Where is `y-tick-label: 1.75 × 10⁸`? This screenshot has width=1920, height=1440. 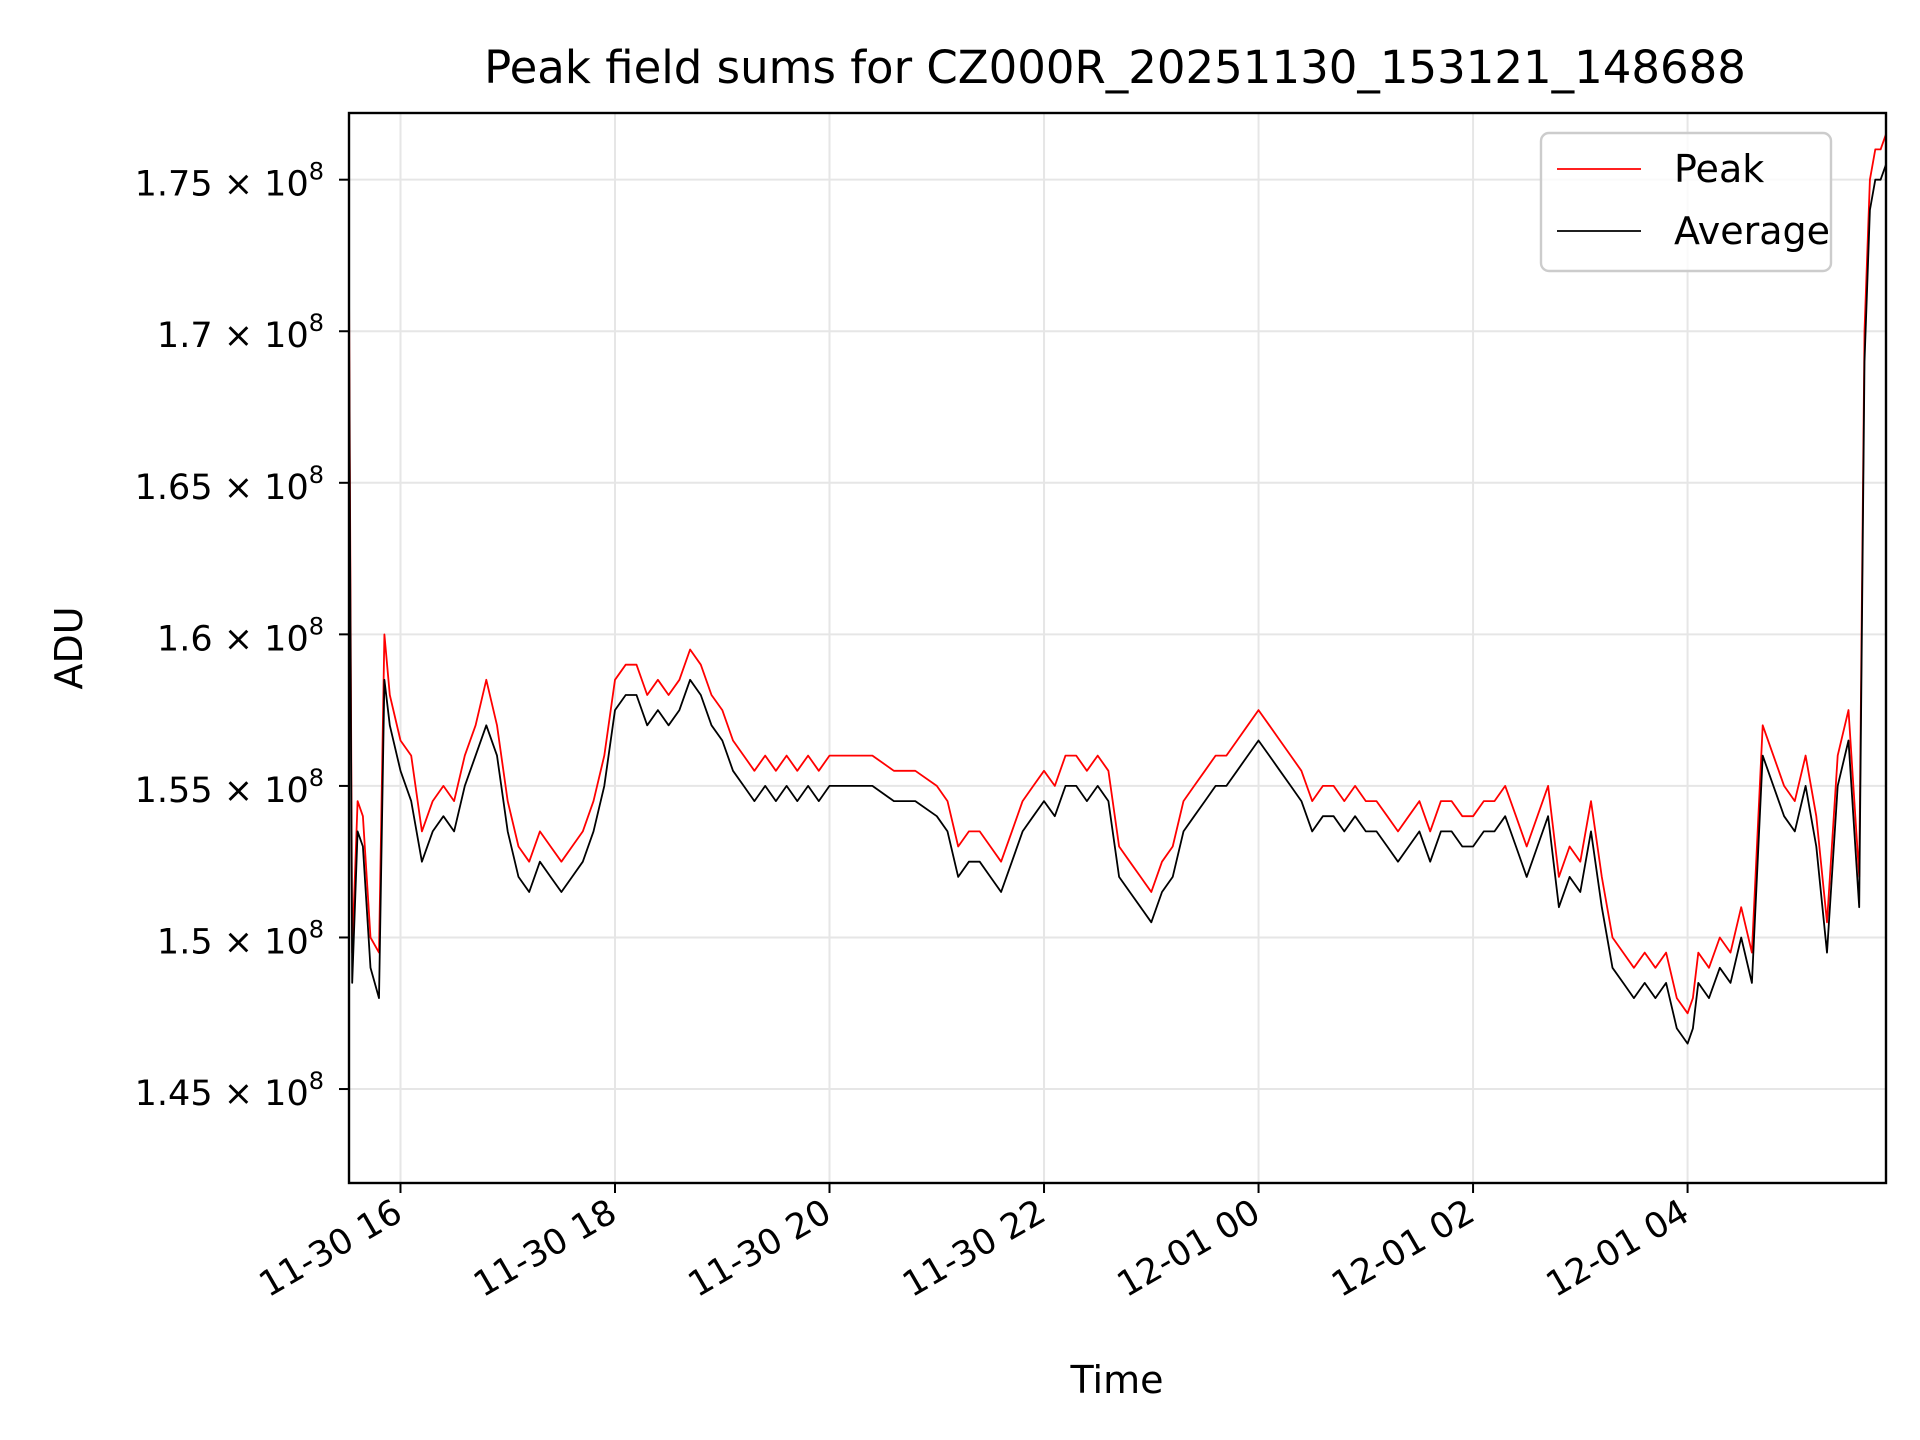
y-tick-label: 1.75 × 10⁸ is located at coordinates (229, 181).